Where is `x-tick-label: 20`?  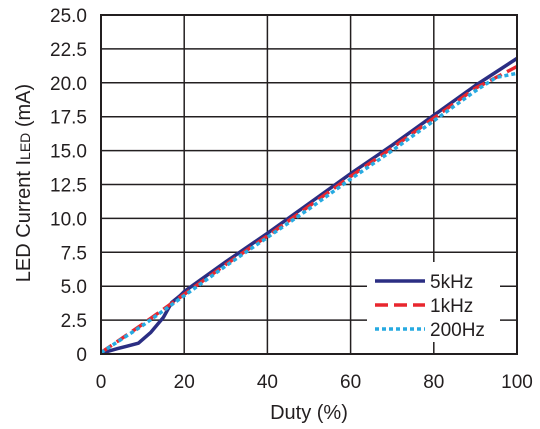 x-tick-label: 20 is located at coordinates (184, 382).